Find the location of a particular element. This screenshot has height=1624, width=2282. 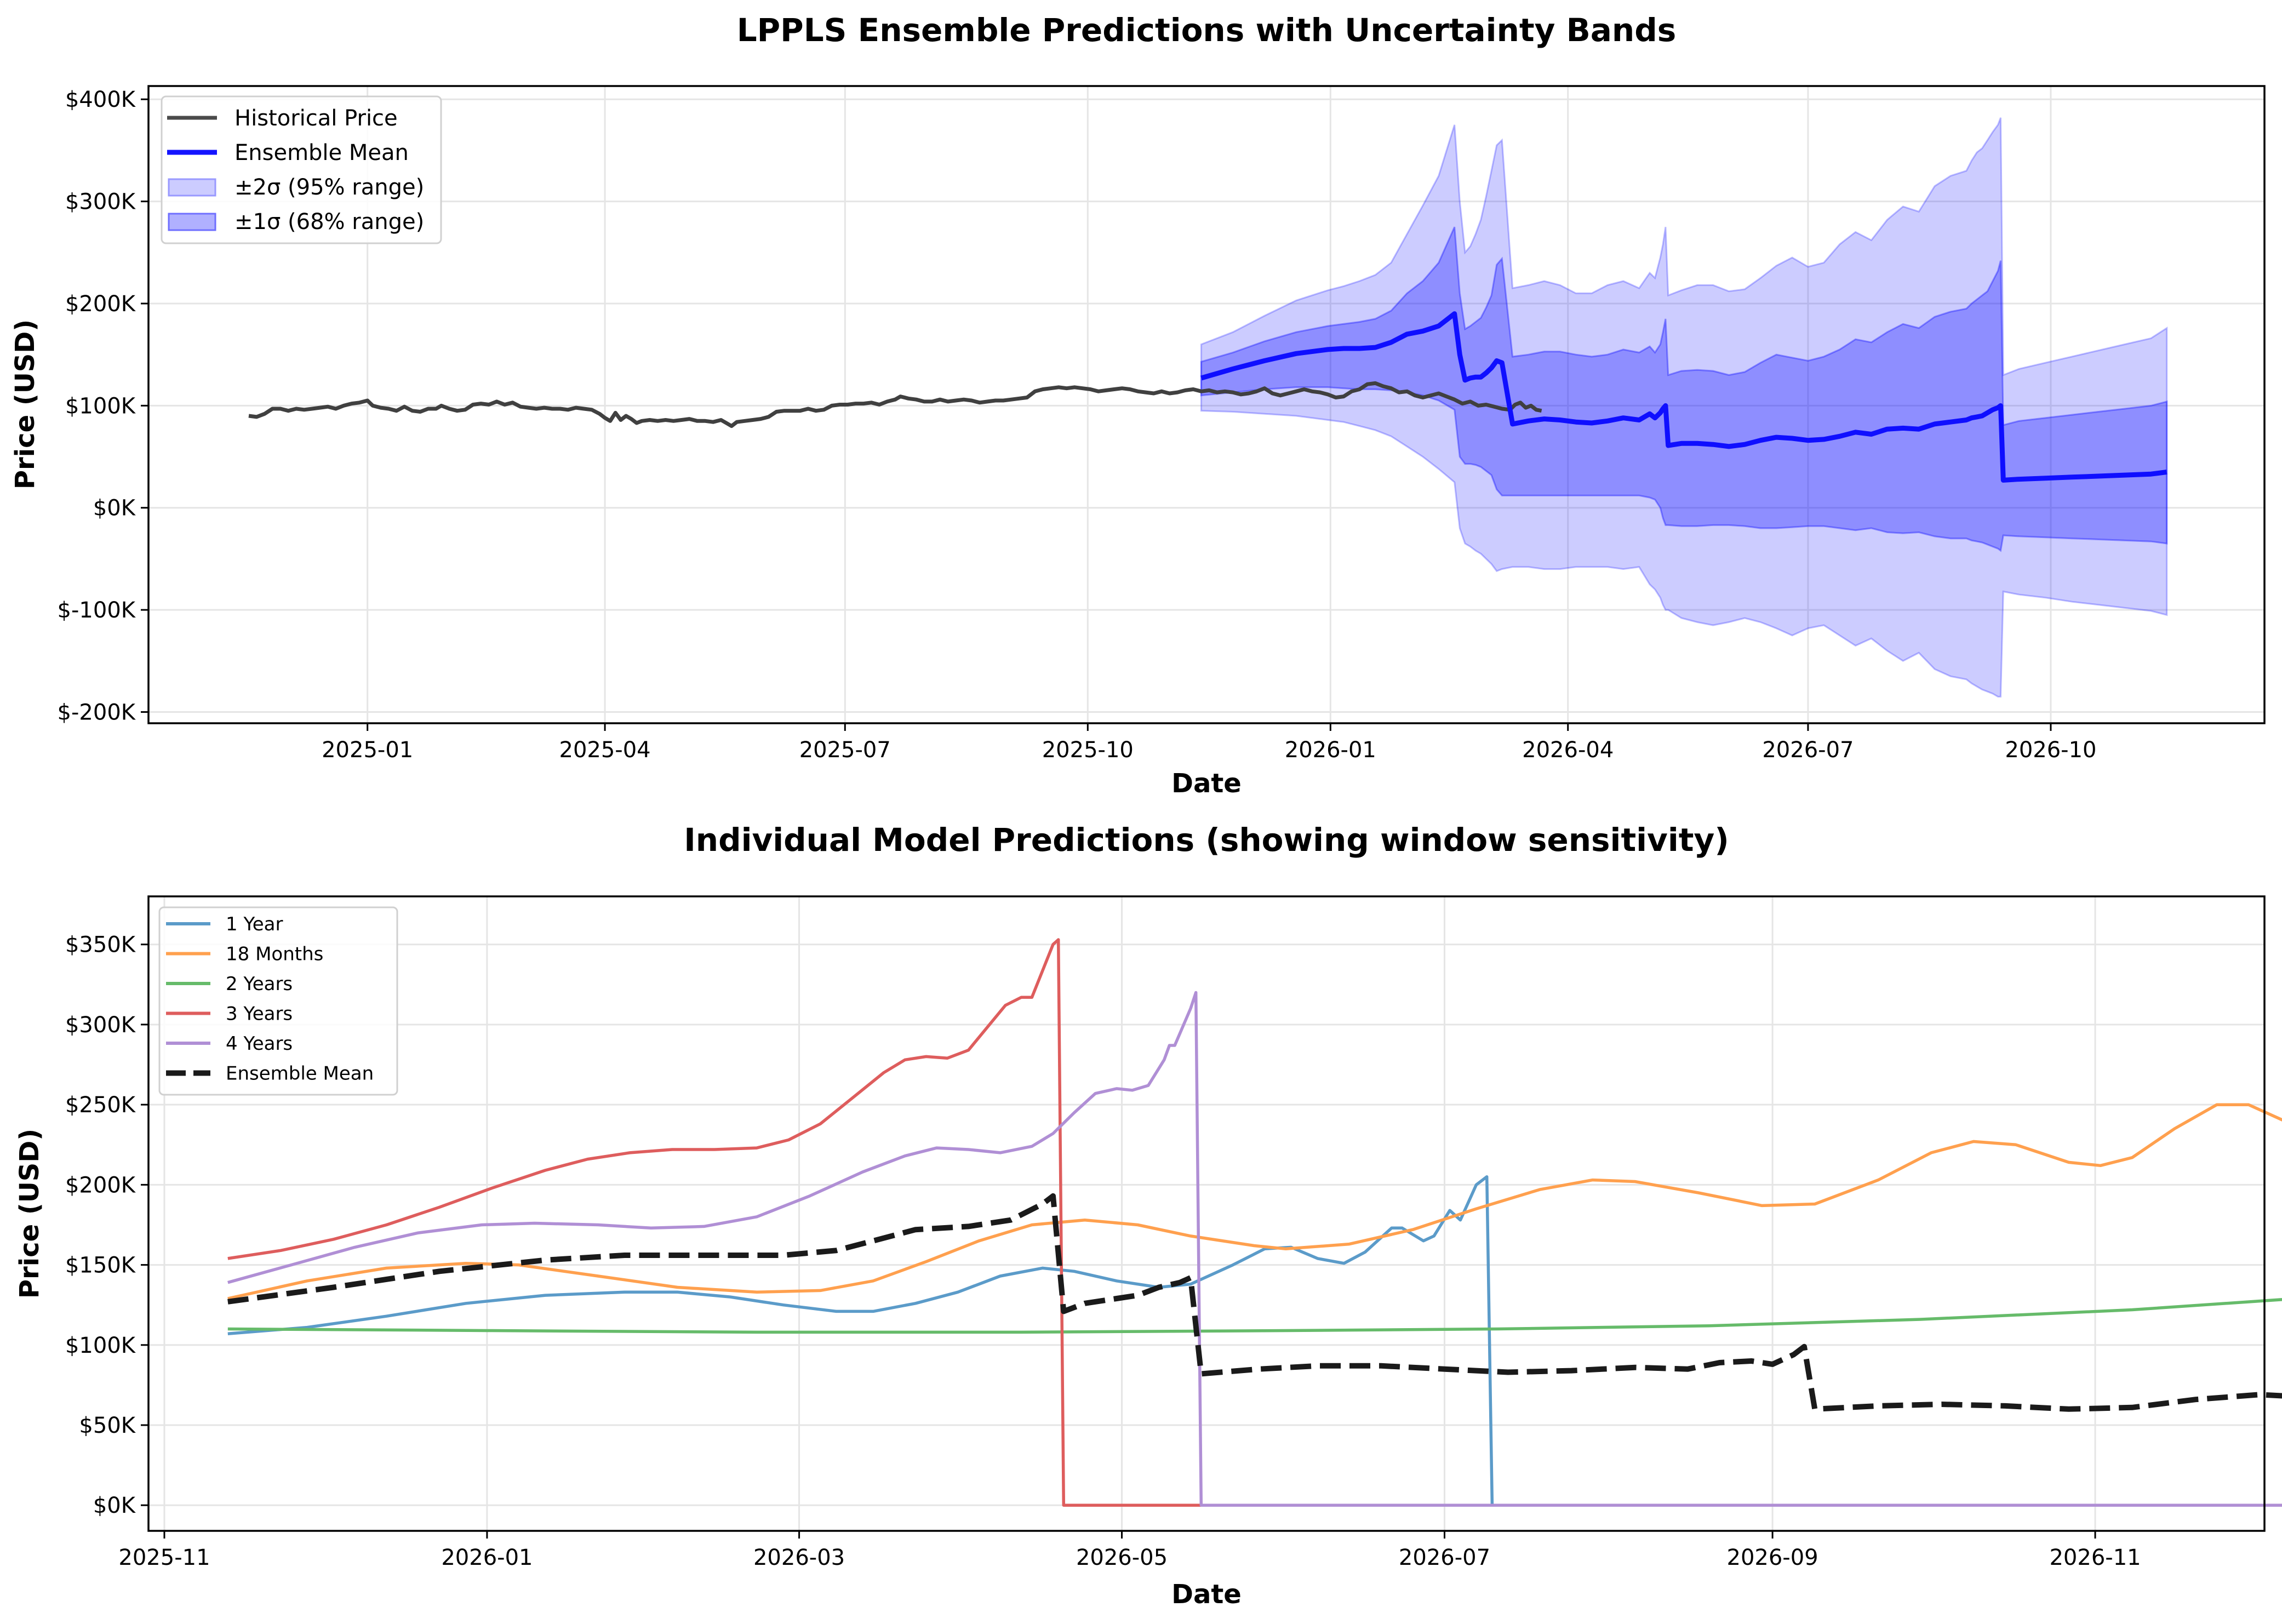

individual-models-y-tick-label: $150K is located at coordinates (100, 1265).